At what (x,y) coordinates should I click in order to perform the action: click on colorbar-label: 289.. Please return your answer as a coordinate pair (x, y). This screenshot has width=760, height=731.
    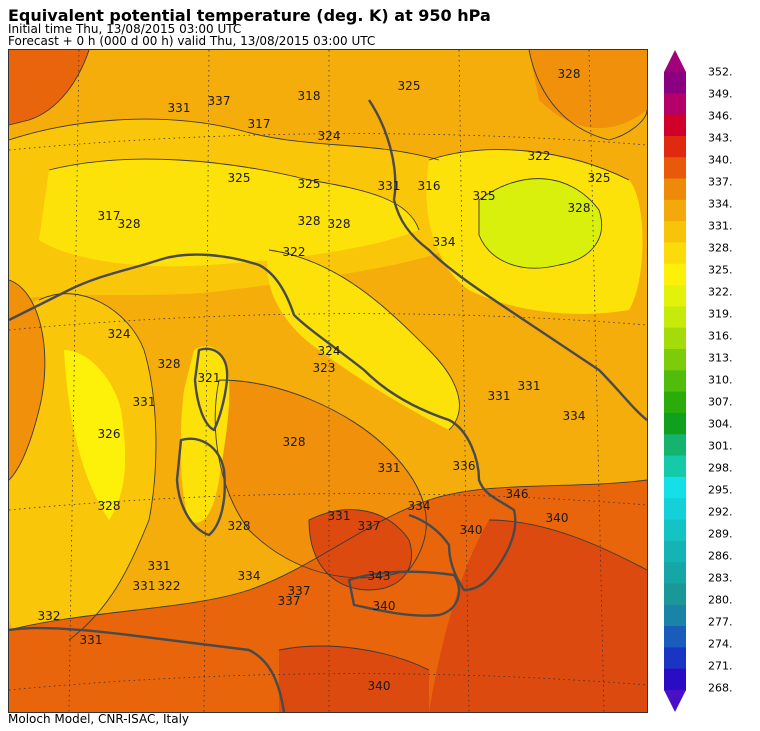
    Looking at the image, I should click on (720, 534).